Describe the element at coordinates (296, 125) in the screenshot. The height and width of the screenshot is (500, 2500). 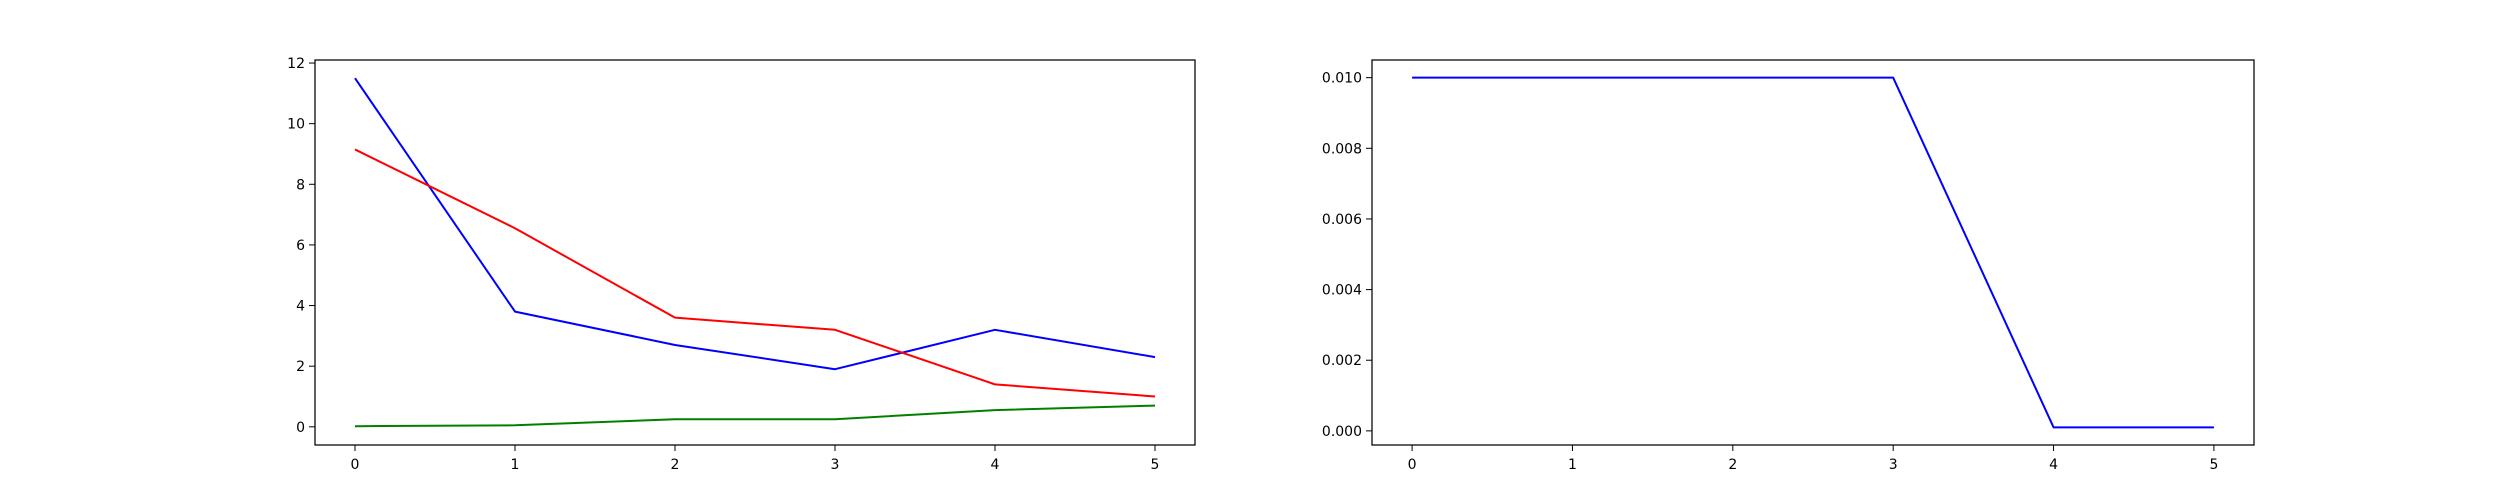
I see `chart-1-y-tick-label-5: 10` at that location.